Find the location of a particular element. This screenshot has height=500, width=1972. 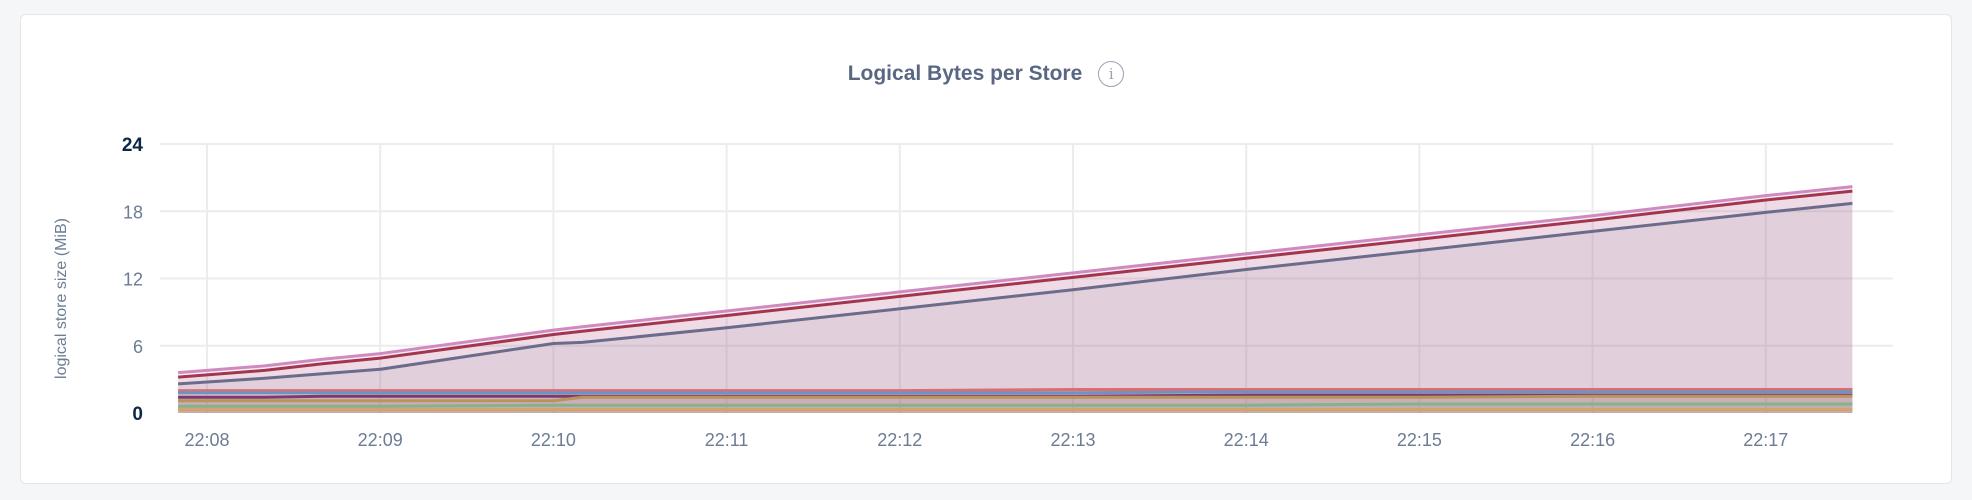

y-axis-label: logical store size (MiB) is located at coordinates (61, 298).